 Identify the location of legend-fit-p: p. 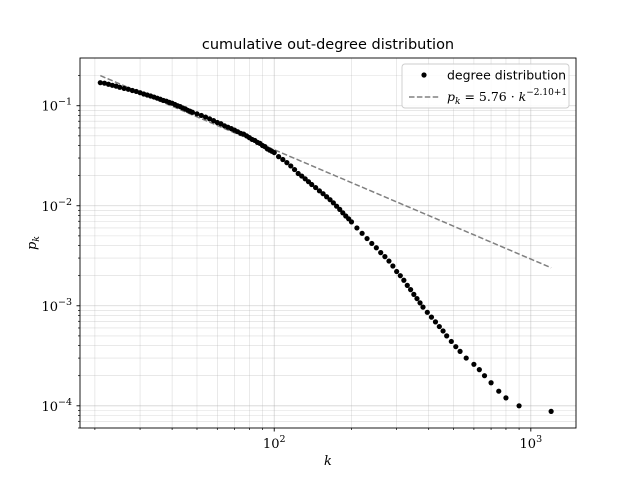
(451, 96).